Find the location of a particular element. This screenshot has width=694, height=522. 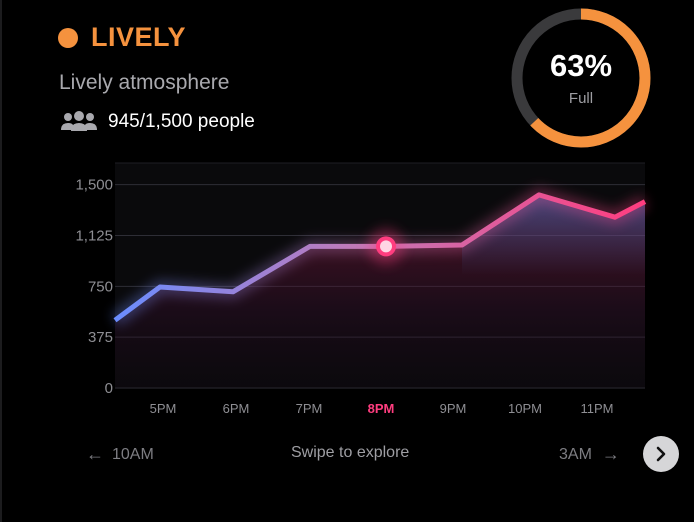

capacity-gauge is located at coordinates (581, 78).